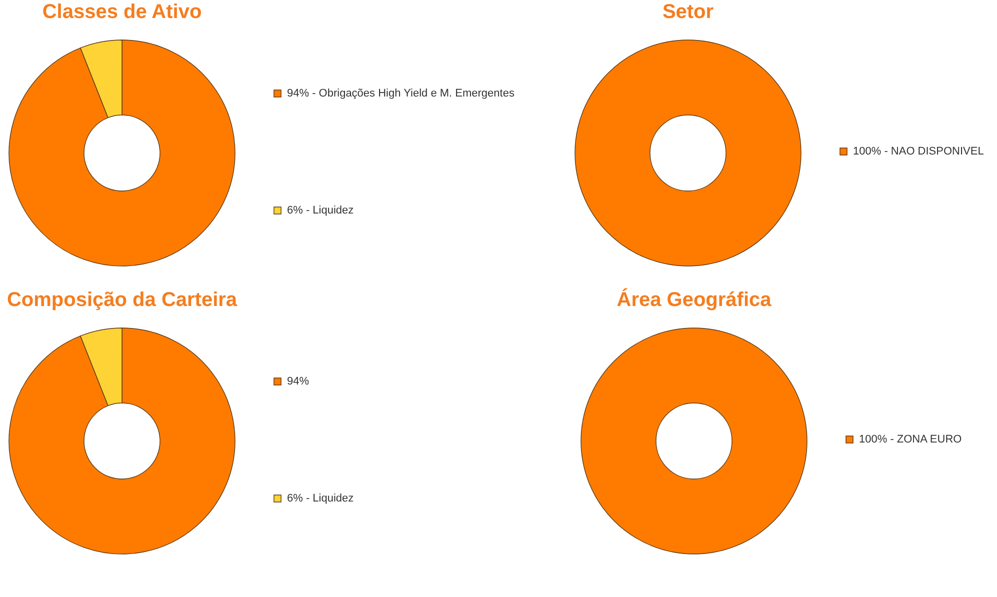  Describe the element at coordinates (910, 440) in the screenshot. I see `legend-label: 100% - ZONA EURO` at that location.